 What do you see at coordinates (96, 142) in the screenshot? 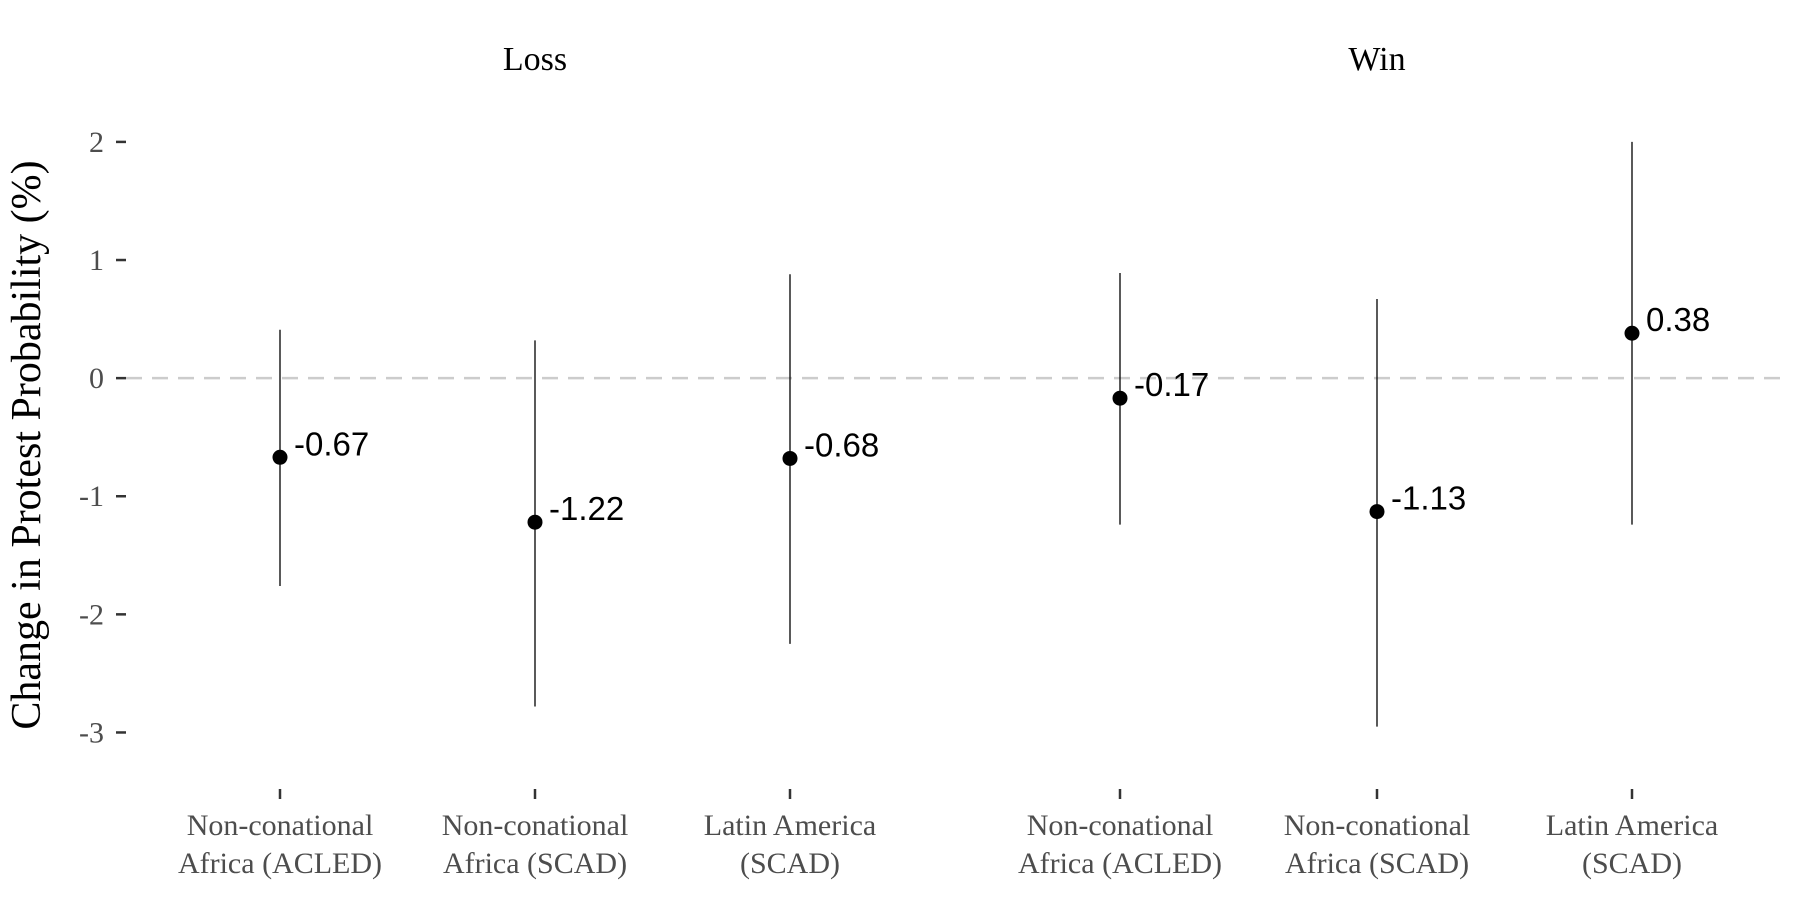
I see `y-tick-label: 2` at bounding box center [96, 142].